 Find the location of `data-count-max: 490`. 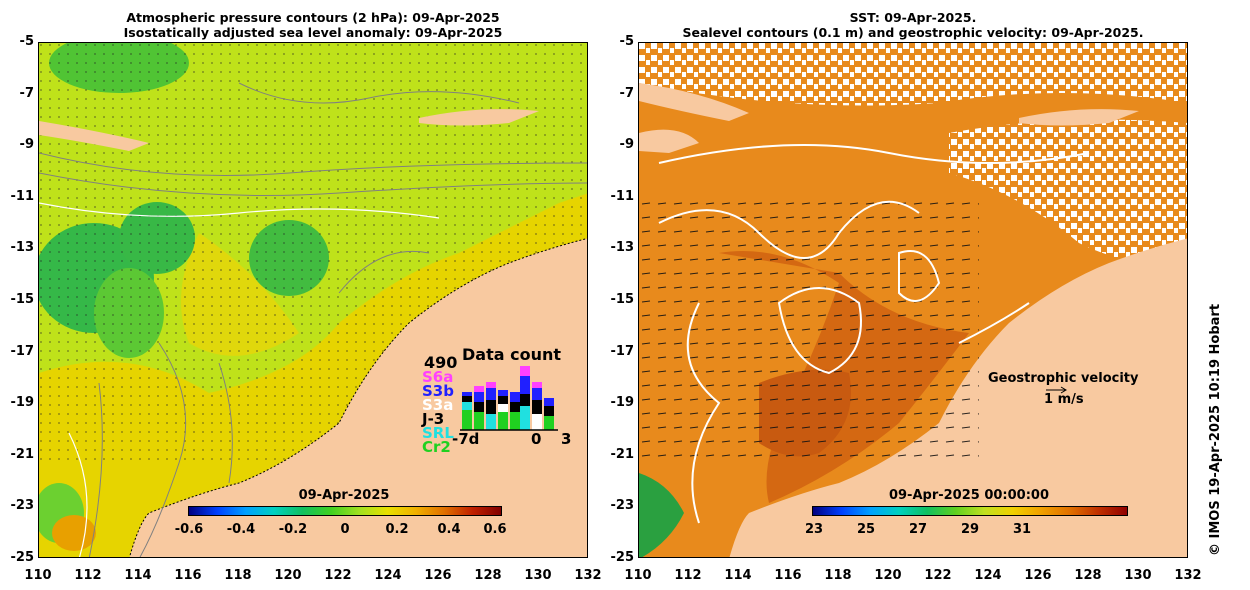

data-count-max: 490 is located at coordinates (441, 362).